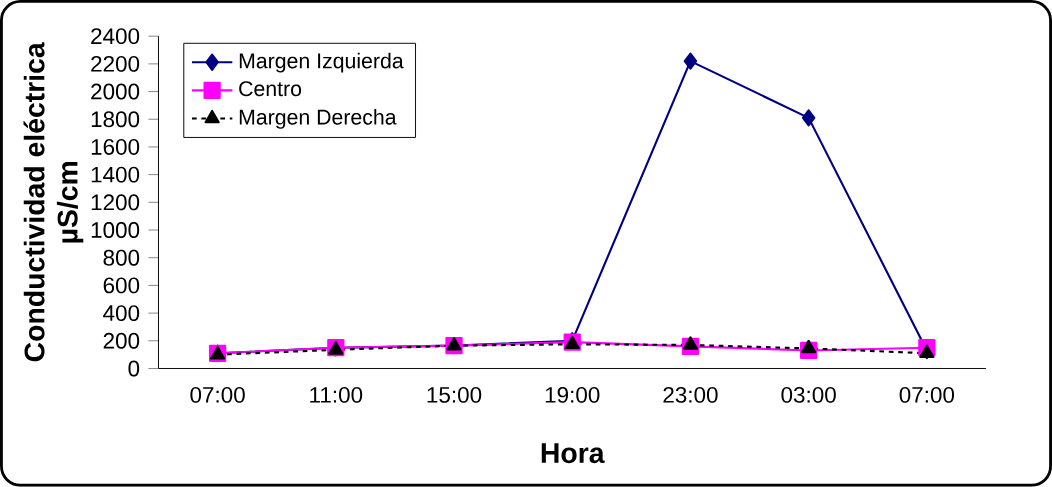 This screenshot has width=1052, height=487. I want to click on x-tick-label: 03:00, so click(808, 395).